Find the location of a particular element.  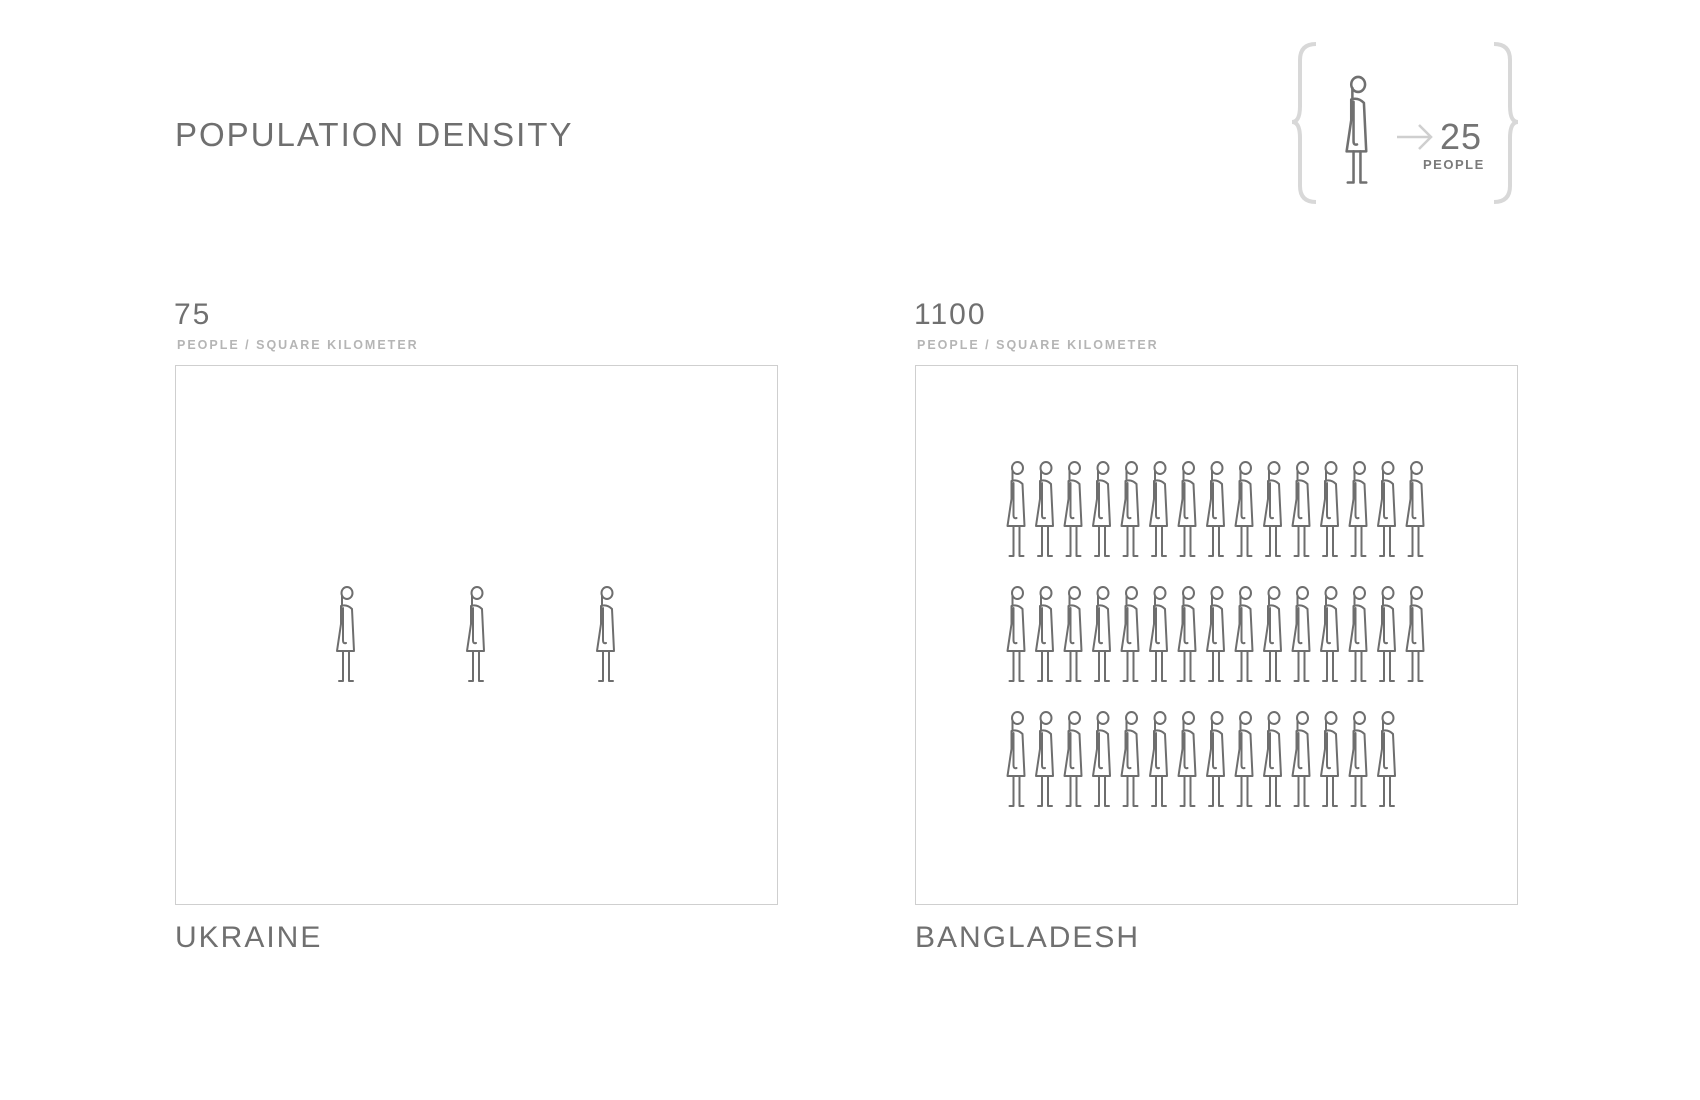

arrow-right-icon is located at coordinates (1415, 137).